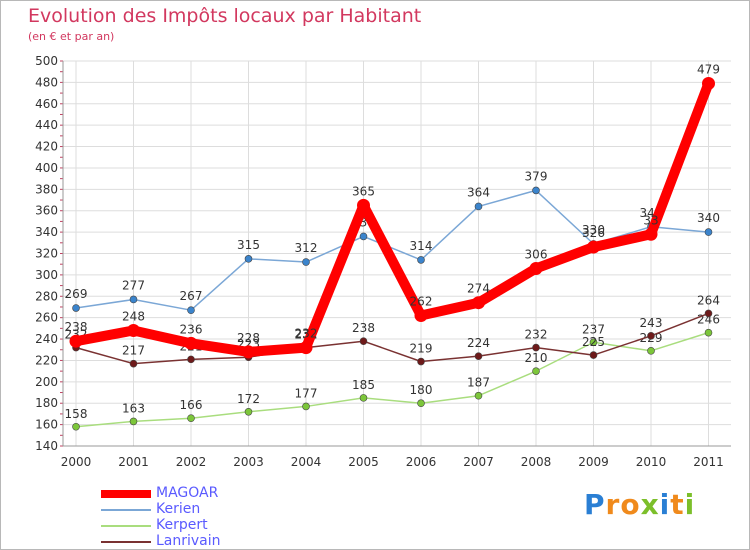  I want to click on point-magoar-2008, so click(536, 268).